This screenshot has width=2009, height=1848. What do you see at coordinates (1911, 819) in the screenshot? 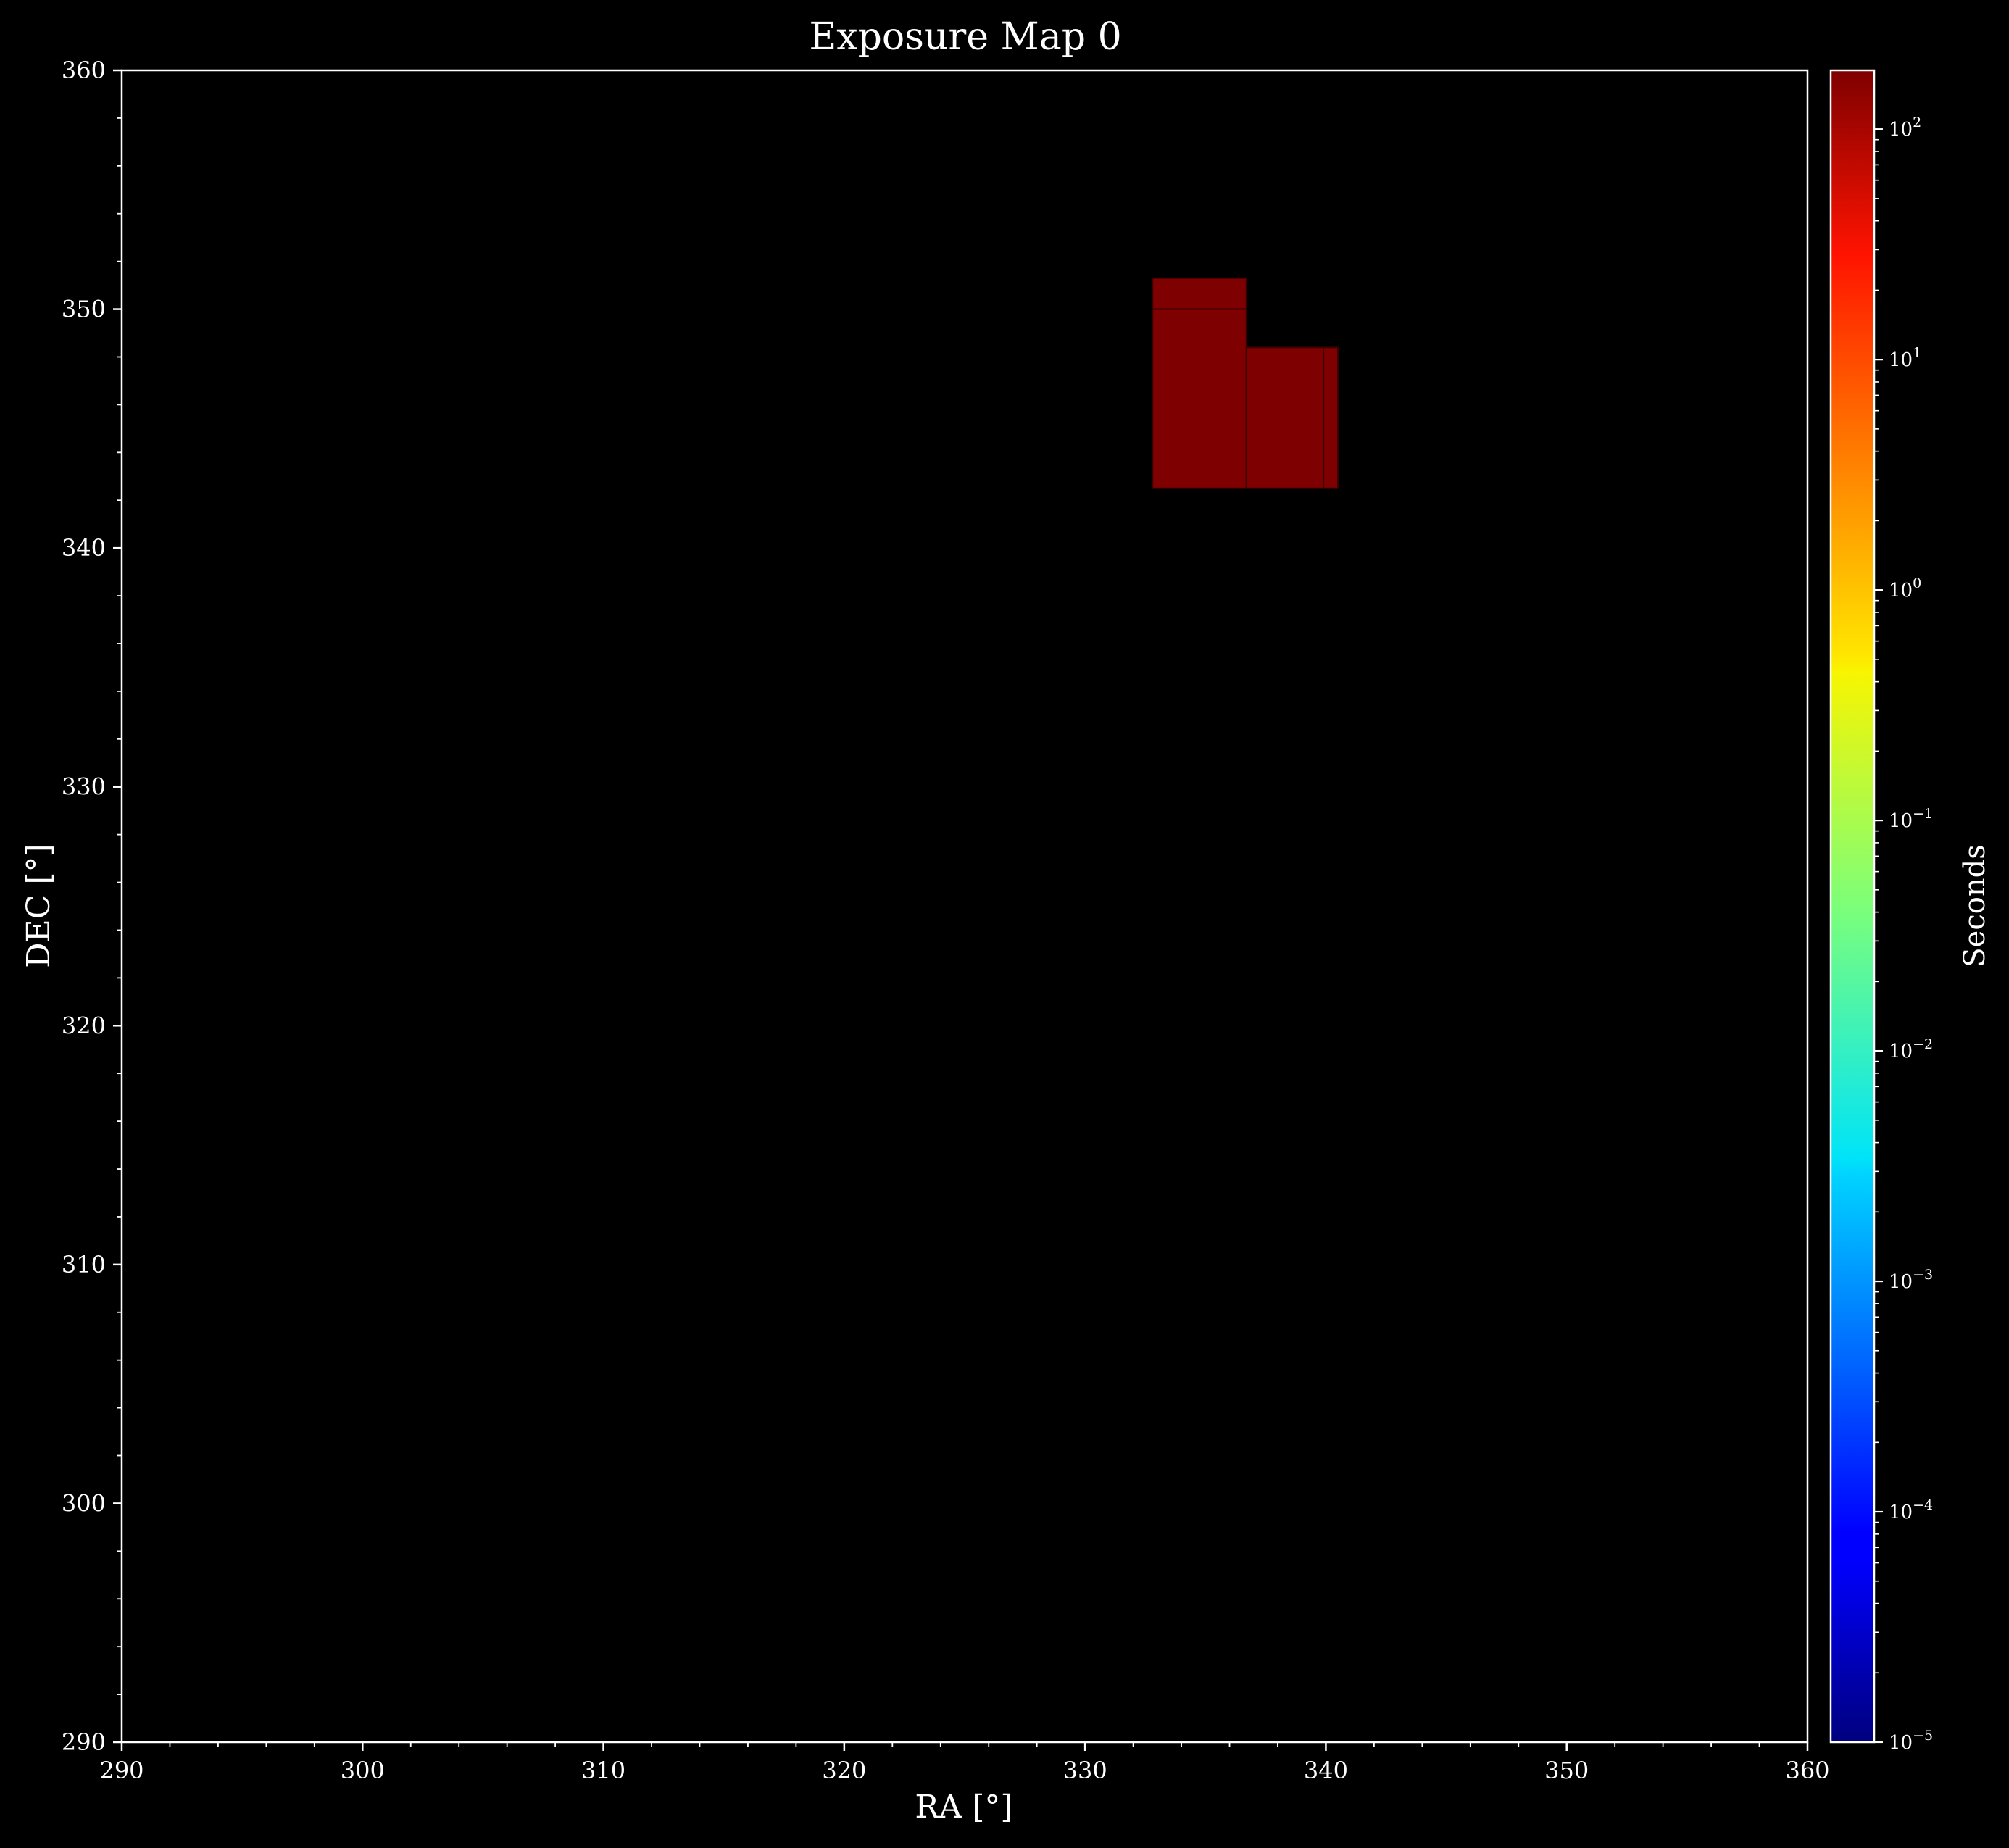
I see `colorbar-tick-label: 10⁻¹` at bounding box center [1911, 819].